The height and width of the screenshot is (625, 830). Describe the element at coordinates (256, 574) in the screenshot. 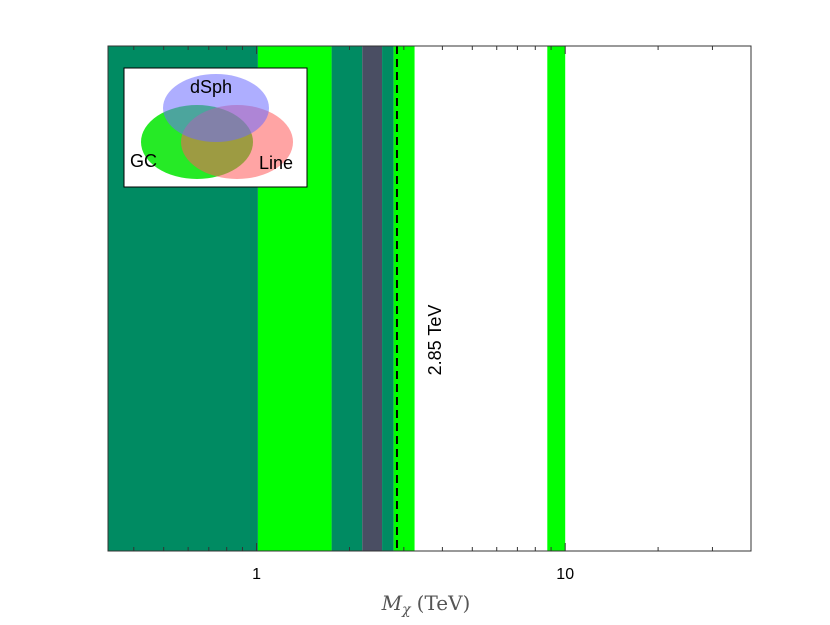

I see `x-tick-label-0: 1` at that location.